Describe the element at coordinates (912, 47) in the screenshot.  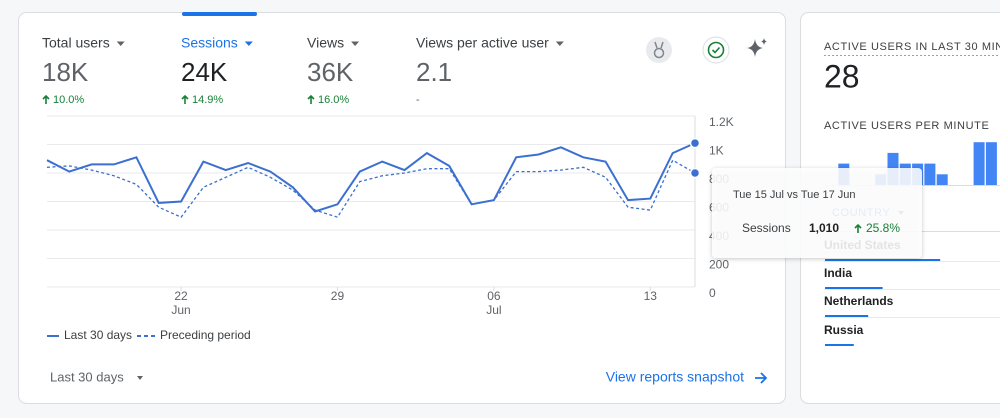
I see `realtime-title: ACTIVE USERS IN LAST 30 MIN` at that location.